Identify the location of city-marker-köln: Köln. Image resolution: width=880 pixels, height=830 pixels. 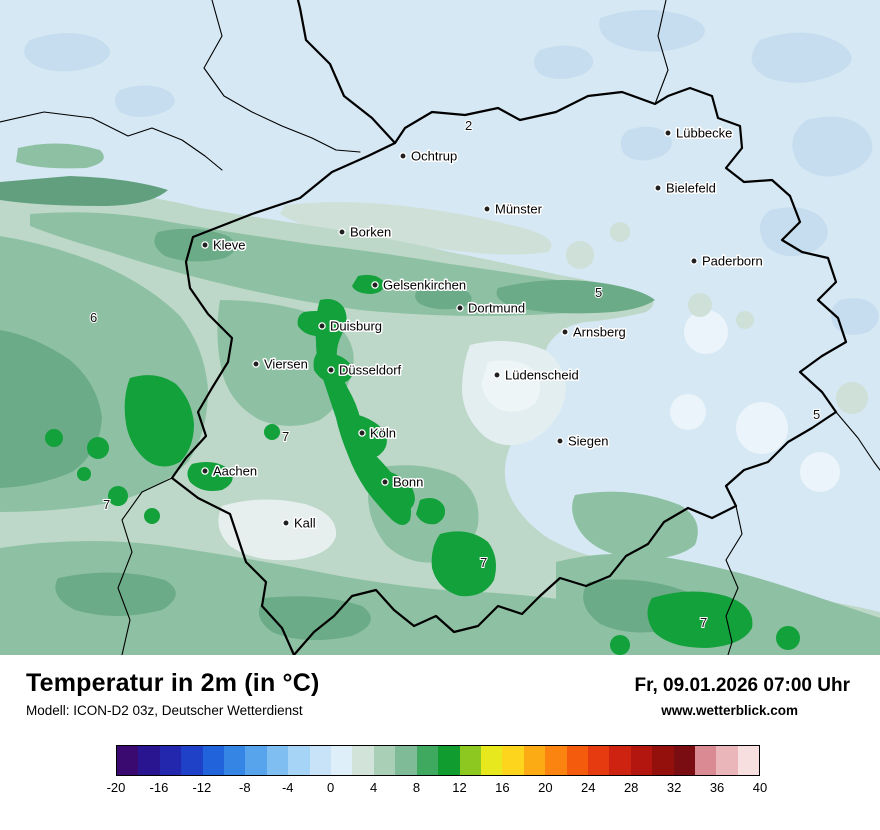
(378, 433).